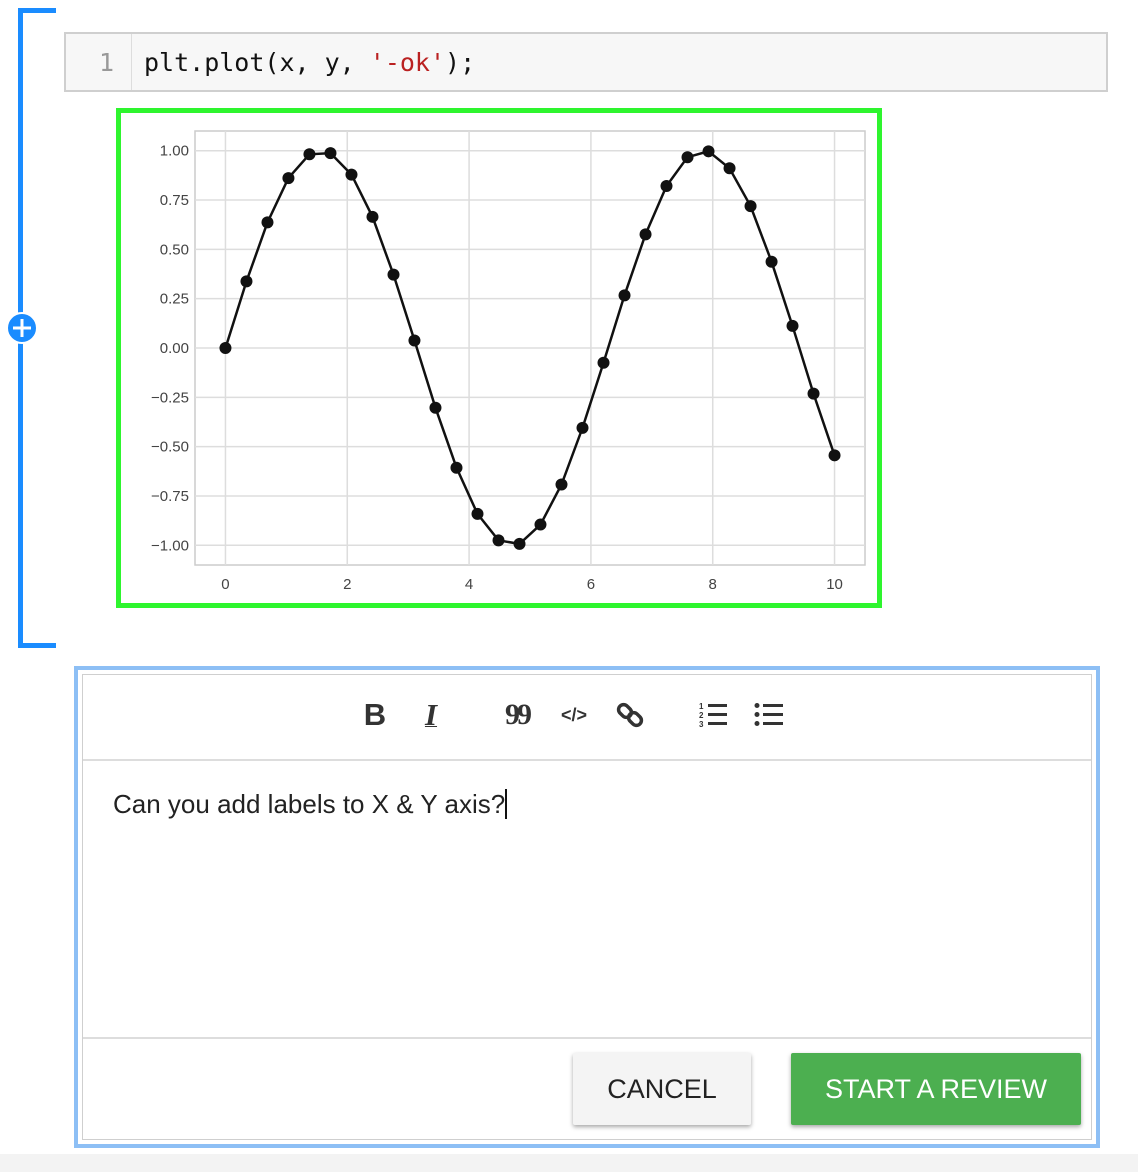  Describe the element at coordinates (407, 62) in the screenshot. I see `code-string: '-ok'` at that location.